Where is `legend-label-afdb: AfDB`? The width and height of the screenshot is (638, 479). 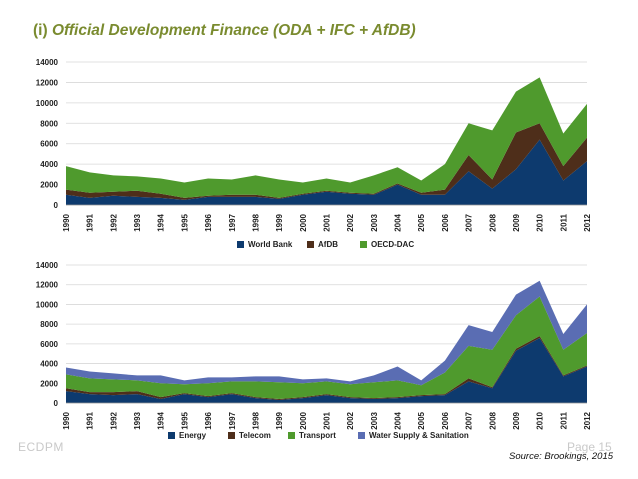 legend-label-afdb: AfDB is located at coordinates (328, 244).